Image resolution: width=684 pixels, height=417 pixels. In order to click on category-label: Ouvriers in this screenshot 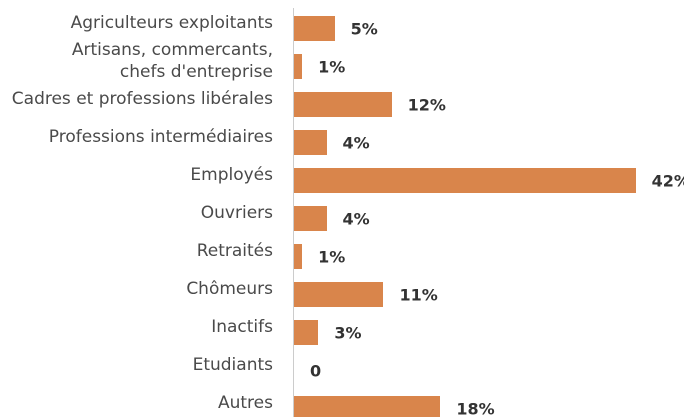, I will do `click(236, 213)`.